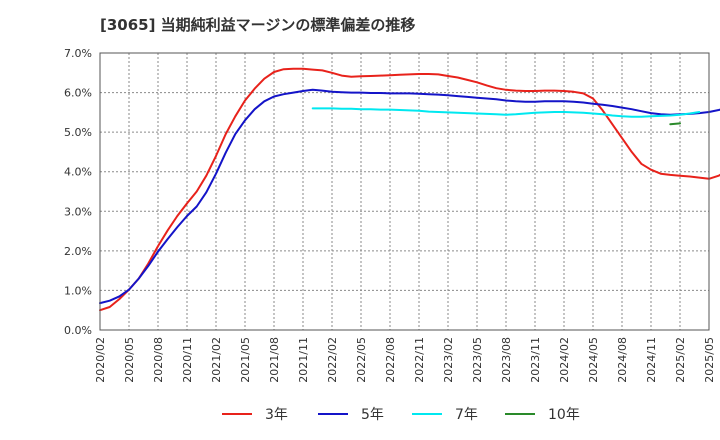  What do you see at coordinates (593, 360) in the screenshot?
I see `x-tick-label: 2024/05` at bounding box center [593, 360].